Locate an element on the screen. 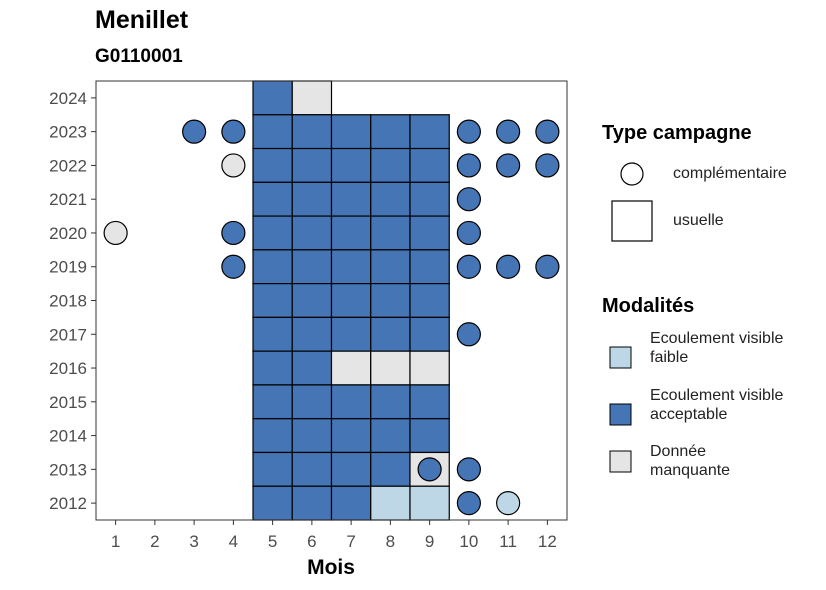 This screenshot has width=826, height=590. legend-shape-label-usuelle: usuelle is located at coordinates (698, 220).